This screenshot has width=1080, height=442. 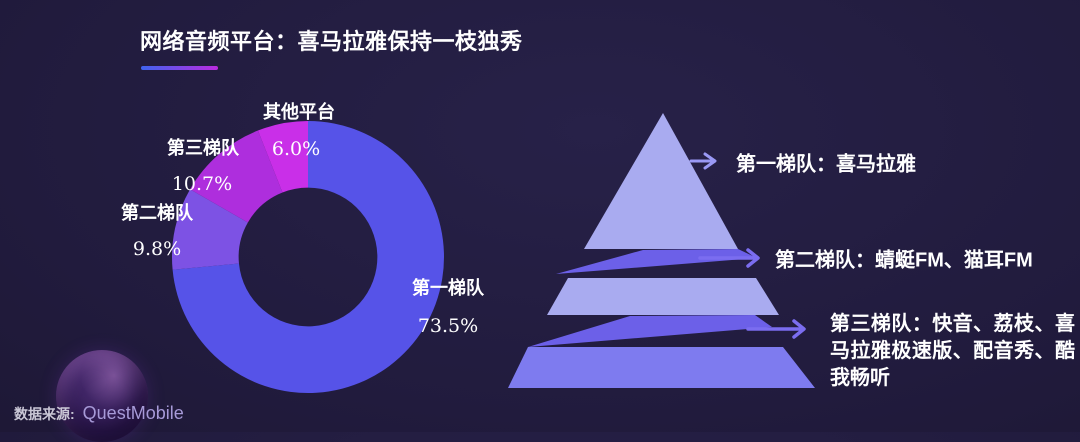 I want to click on arrow-tier2-icon, so click(x=729, y=258).